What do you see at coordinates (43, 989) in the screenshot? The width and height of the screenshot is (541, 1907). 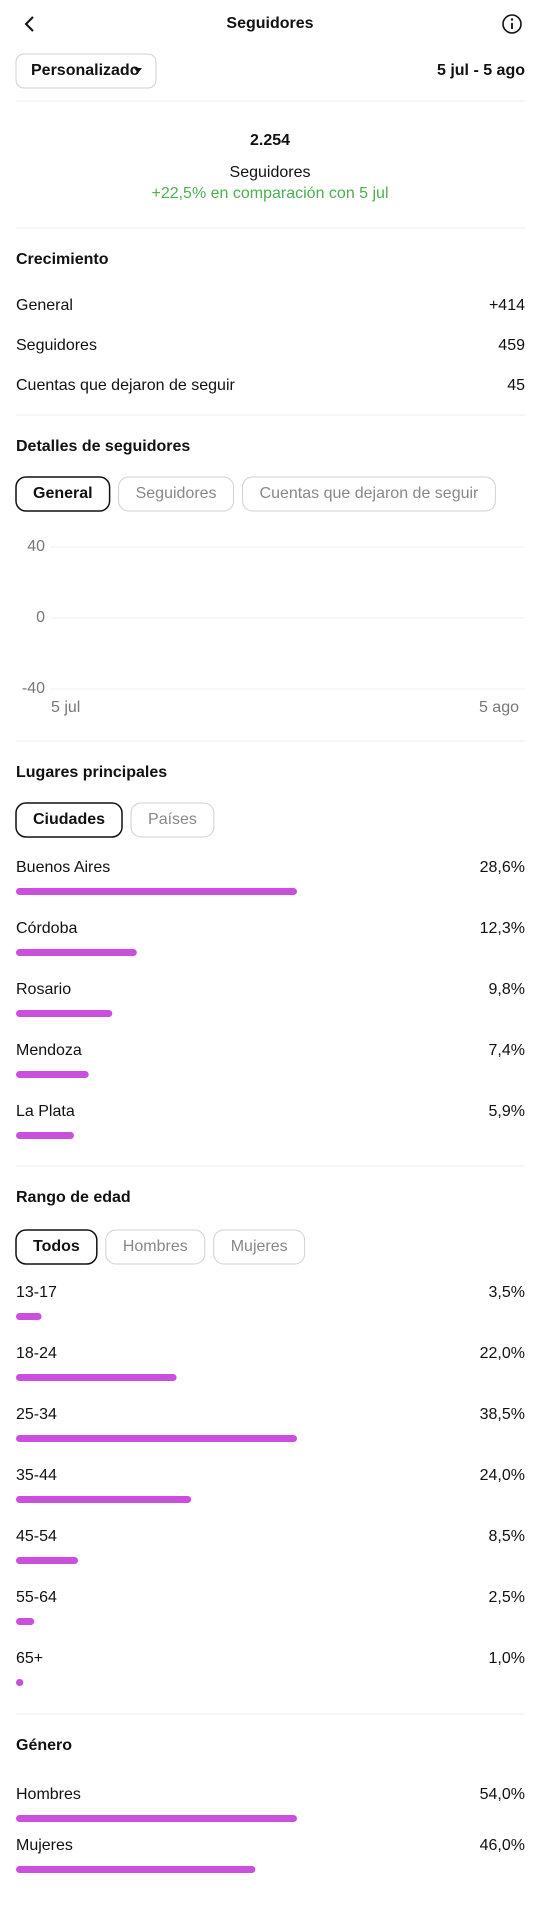 I see `bar-label: Rosario` at bounding box center [43, 989].